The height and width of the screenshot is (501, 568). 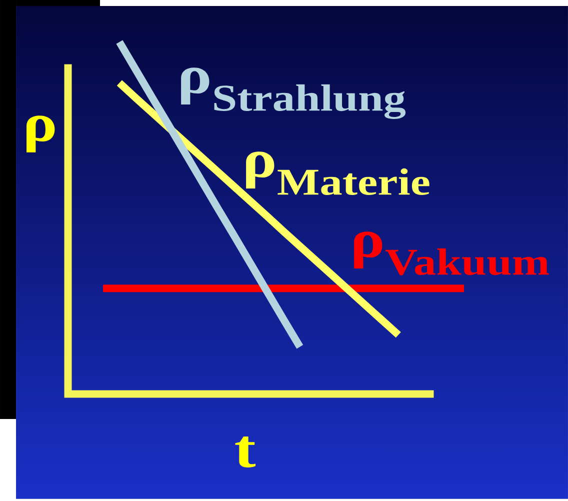 I want to click on x-axis-title: t, so click(x=245, y=452).